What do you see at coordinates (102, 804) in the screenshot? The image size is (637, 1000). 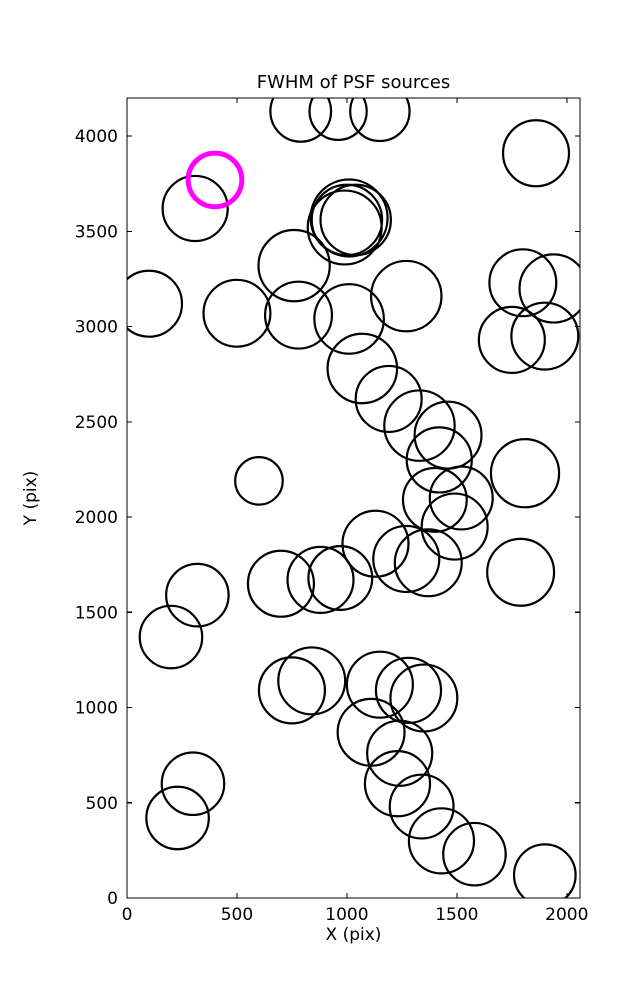 I see `y-tick-label: 500` at bounding box center [102, 804].